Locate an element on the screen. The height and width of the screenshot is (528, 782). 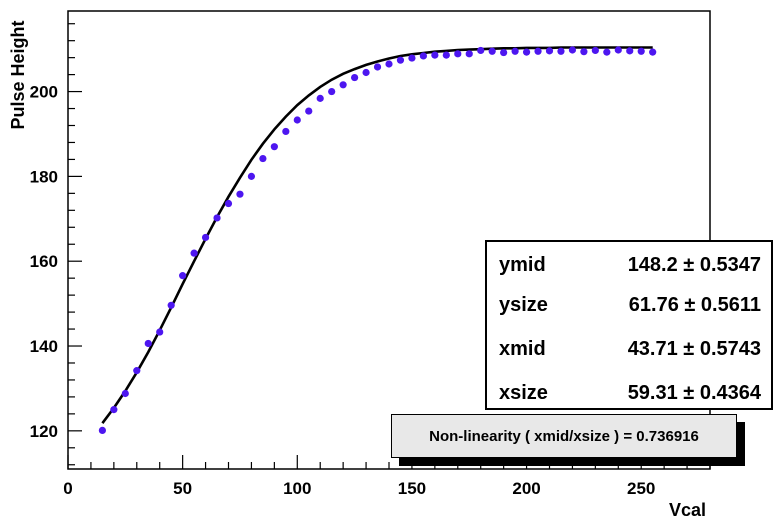
x-tick-label: 200 is located at coordinates (526, 488).